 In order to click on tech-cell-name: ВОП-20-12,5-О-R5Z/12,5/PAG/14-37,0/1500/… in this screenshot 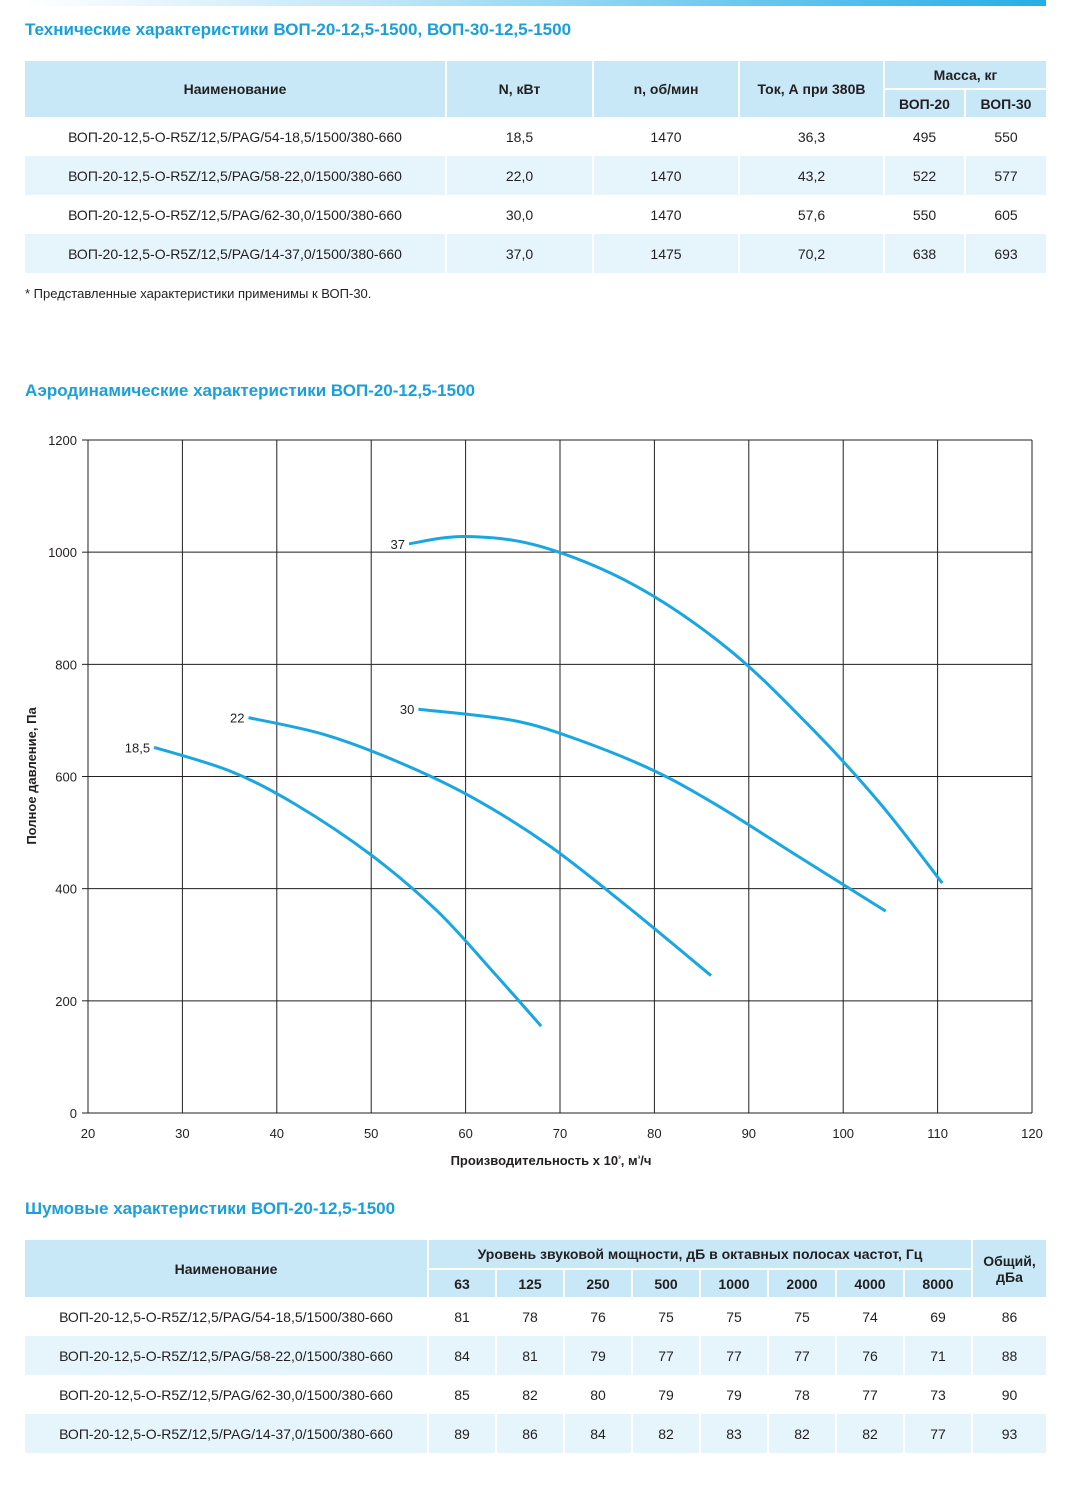, I will do `click(235, 253)`.